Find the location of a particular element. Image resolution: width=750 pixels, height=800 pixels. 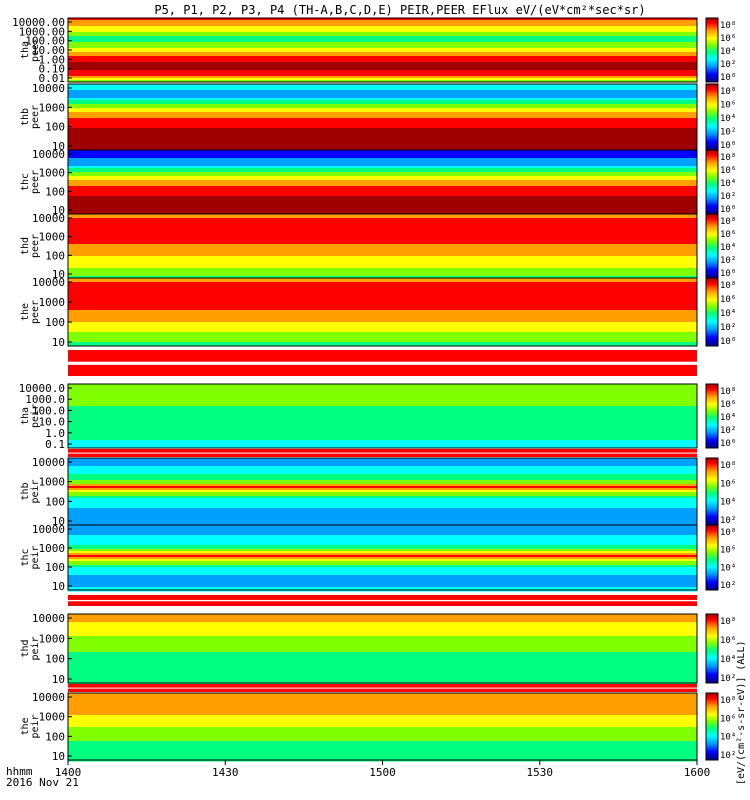

panel-thd_peir: thd peir 10000 1000 100 10 10⁸ 10⁶ 10⁴ 10² is located at coordinates (378, 640).